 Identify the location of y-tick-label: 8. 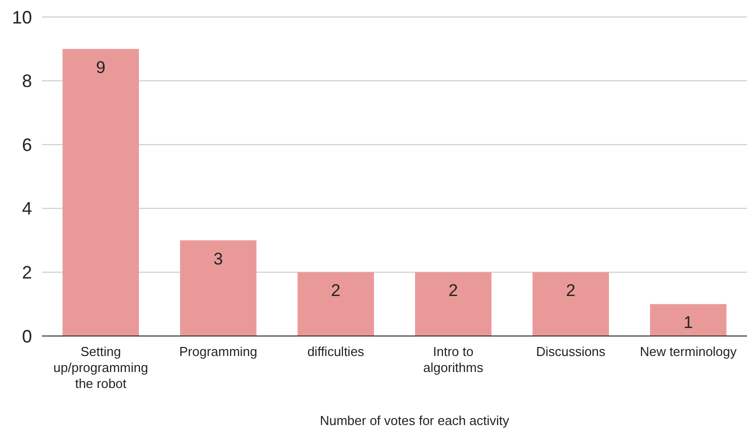
(27, 81).